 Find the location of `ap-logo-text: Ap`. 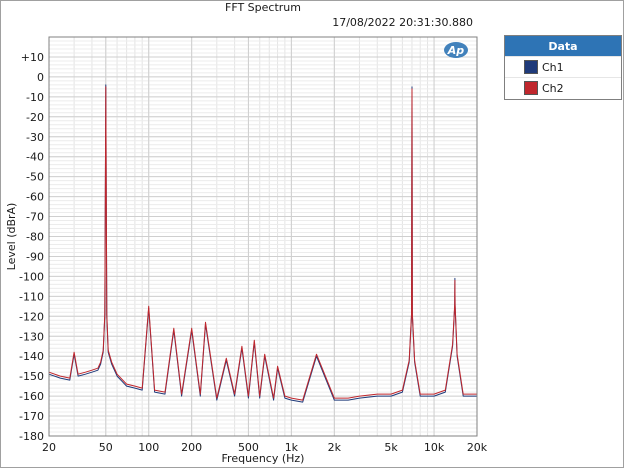

ap-logo-text: Ap is located at coordinates (456, 50).